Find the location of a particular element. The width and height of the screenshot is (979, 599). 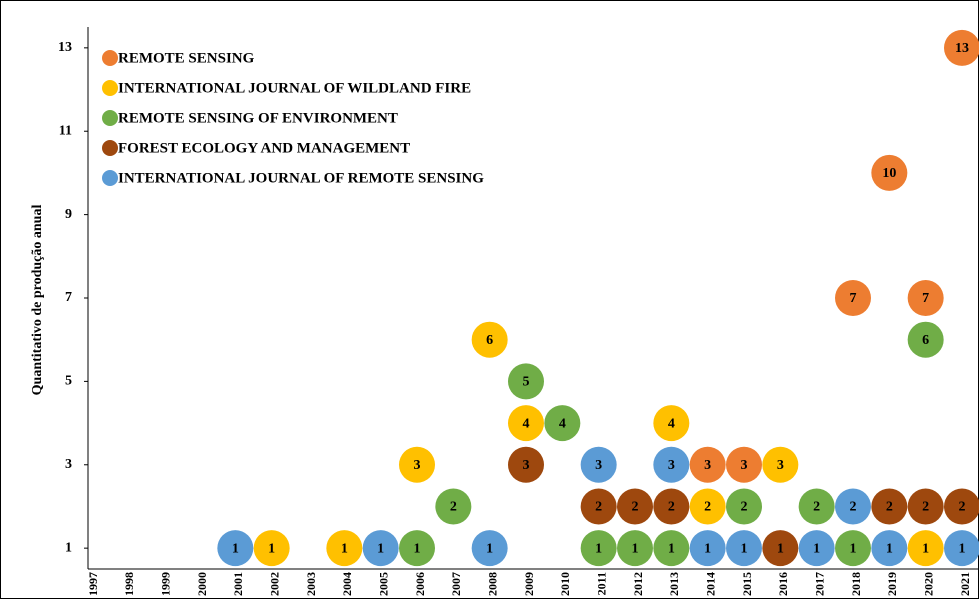

x-tick-label: 2015 is located at coordinates (747, 584).